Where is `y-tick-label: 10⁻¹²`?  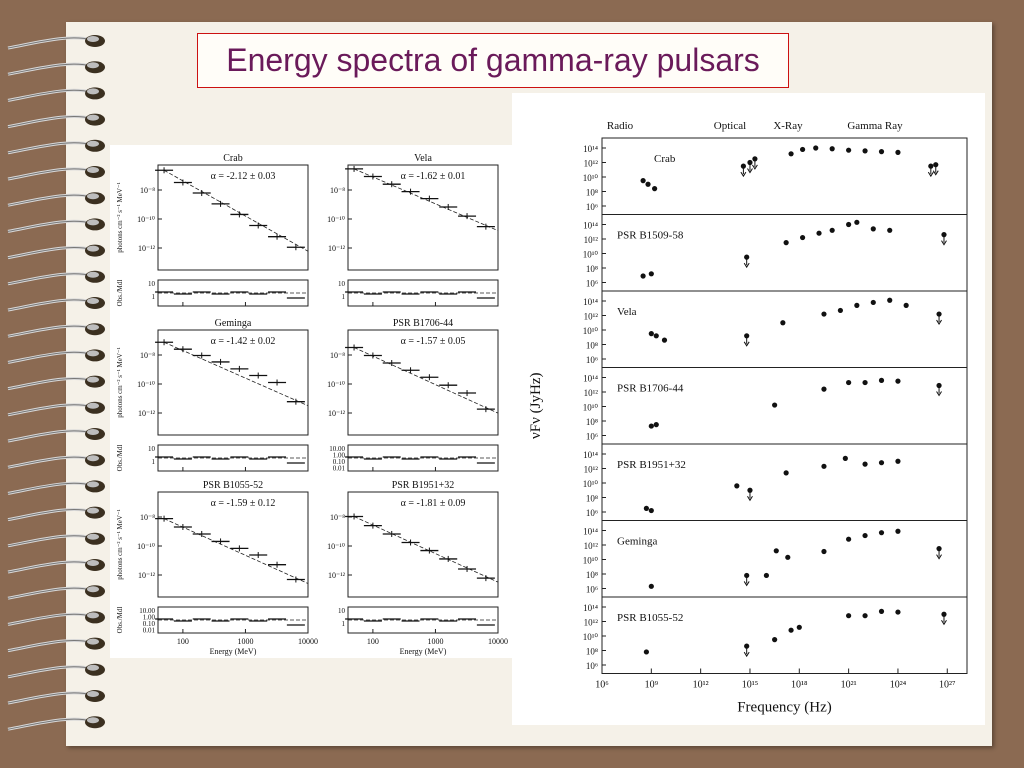 y-tick-label: 10⁻¹² is located at coordinates (147, 575).